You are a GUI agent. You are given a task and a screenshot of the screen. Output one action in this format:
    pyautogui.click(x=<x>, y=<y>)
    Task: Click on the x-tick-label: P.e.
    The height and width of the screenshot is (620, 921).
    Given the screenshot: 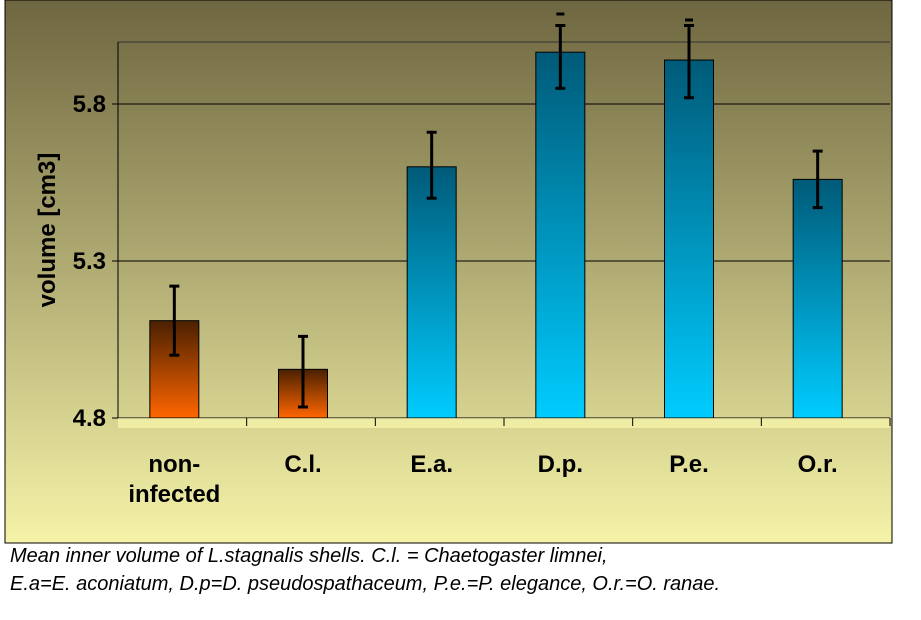 What is the action you would take?
    pyautogui.click(x=689, y=464)
    